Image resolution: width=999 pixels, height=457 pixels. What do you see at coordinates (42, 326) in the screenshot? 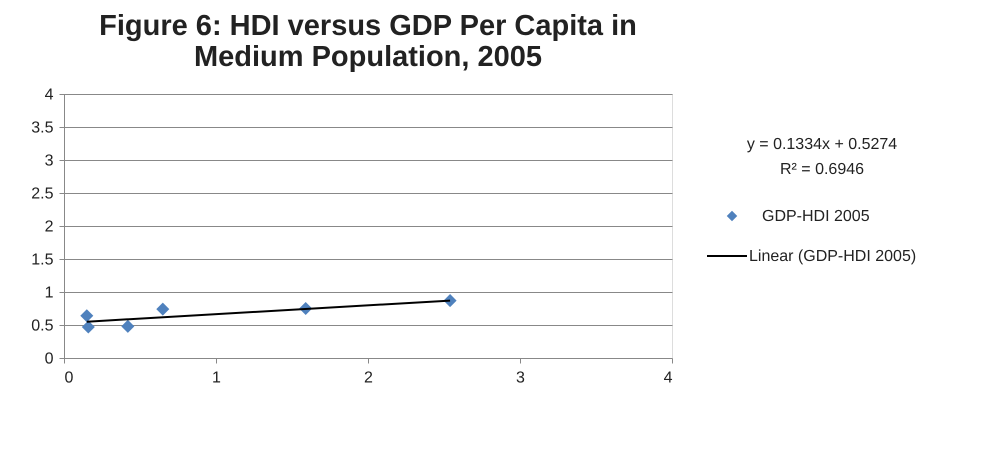
I see `y-tick-label: 0.5` at bounding box center [42, 326].